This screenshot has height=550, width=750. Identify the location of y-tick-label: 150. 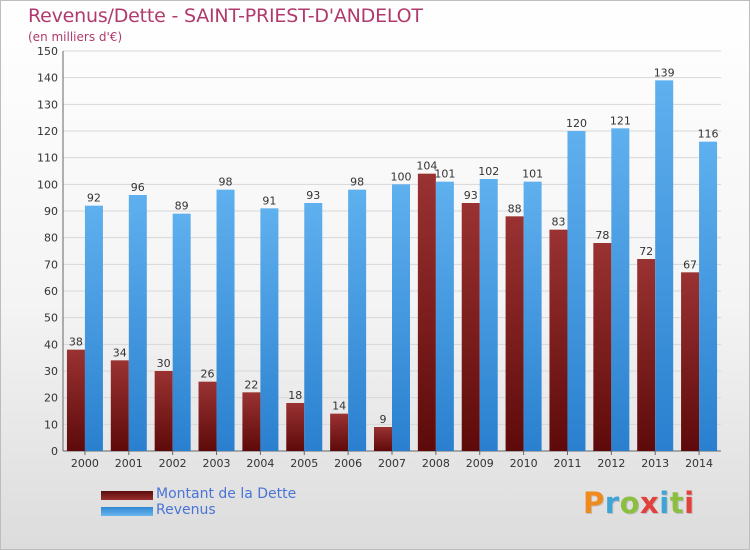
(47, 51).